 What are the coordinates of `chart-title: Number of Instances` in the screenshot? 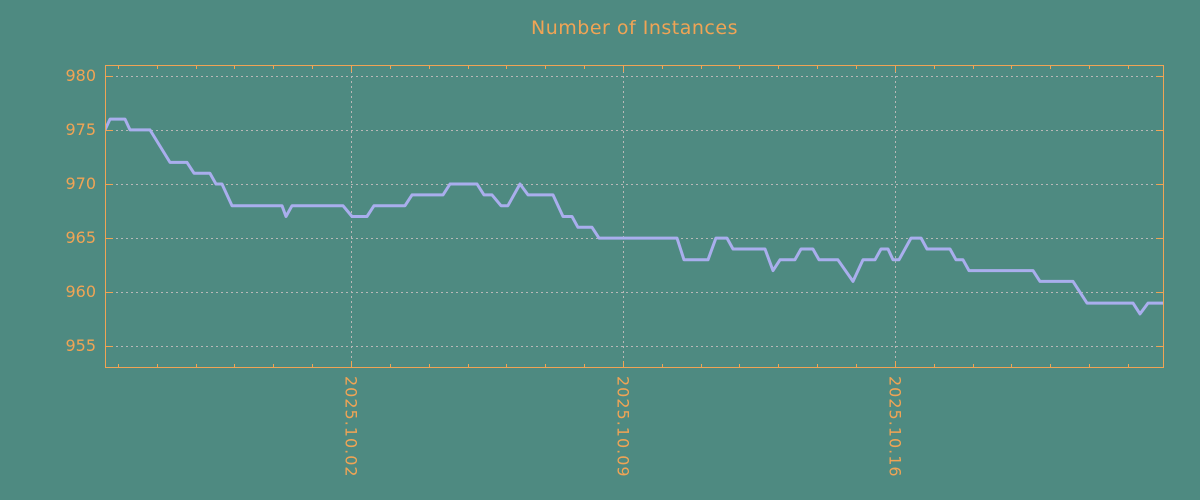 It's located at (634, 28).